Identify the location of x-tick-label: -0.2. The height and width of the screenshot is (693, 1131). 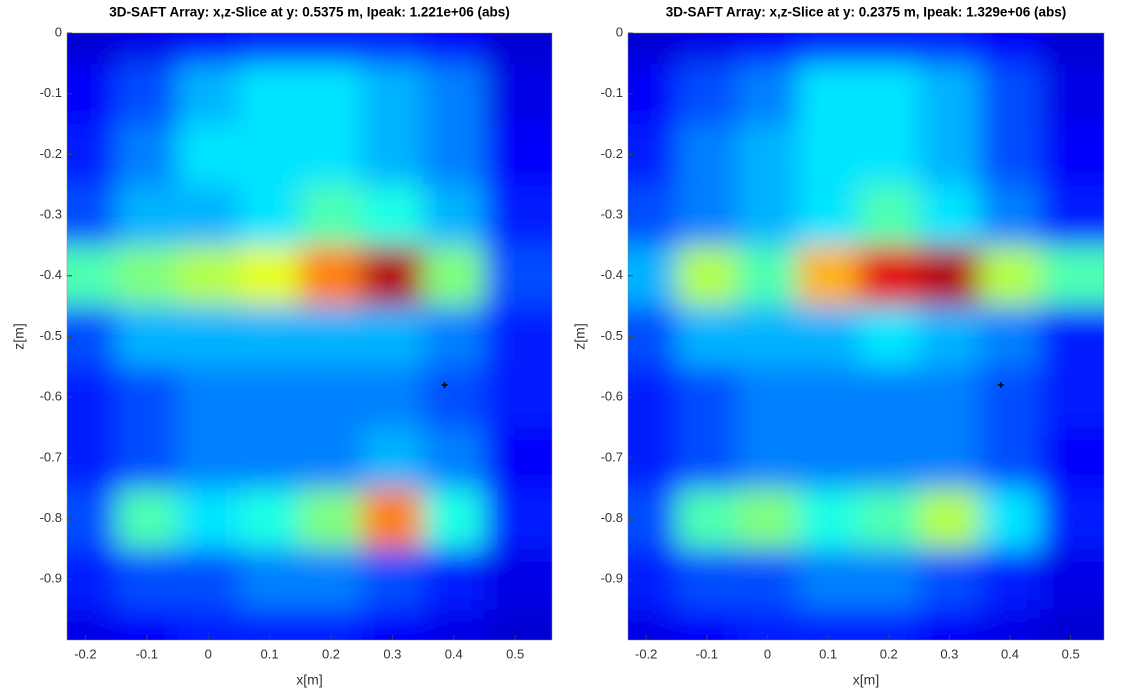
(646, 653).